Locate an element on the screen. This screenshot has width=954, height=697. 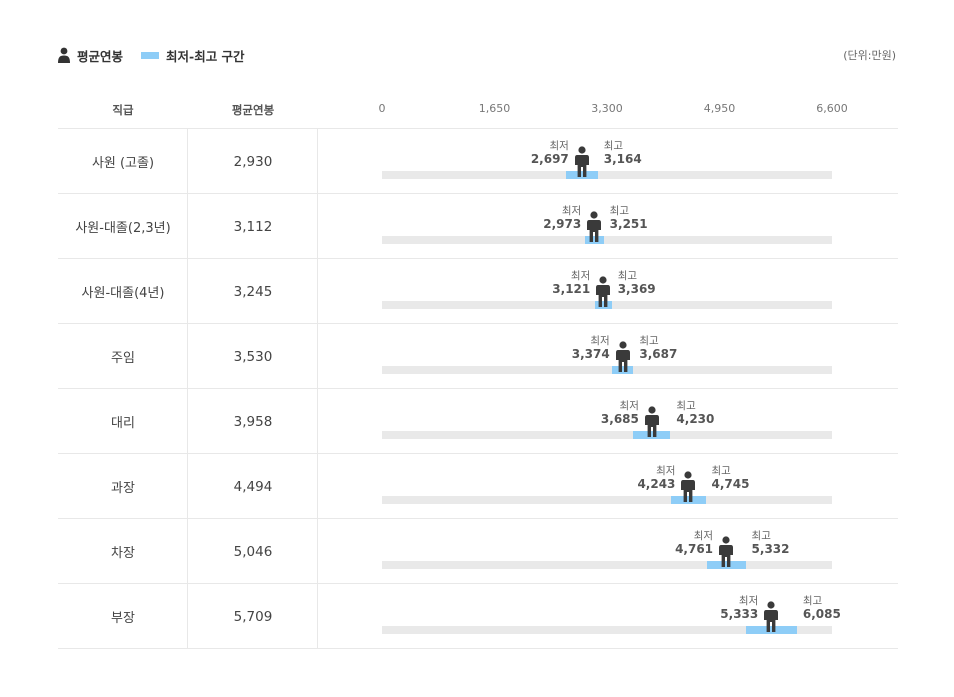
min-value: 3,685 is located at coordinates (619, 419).